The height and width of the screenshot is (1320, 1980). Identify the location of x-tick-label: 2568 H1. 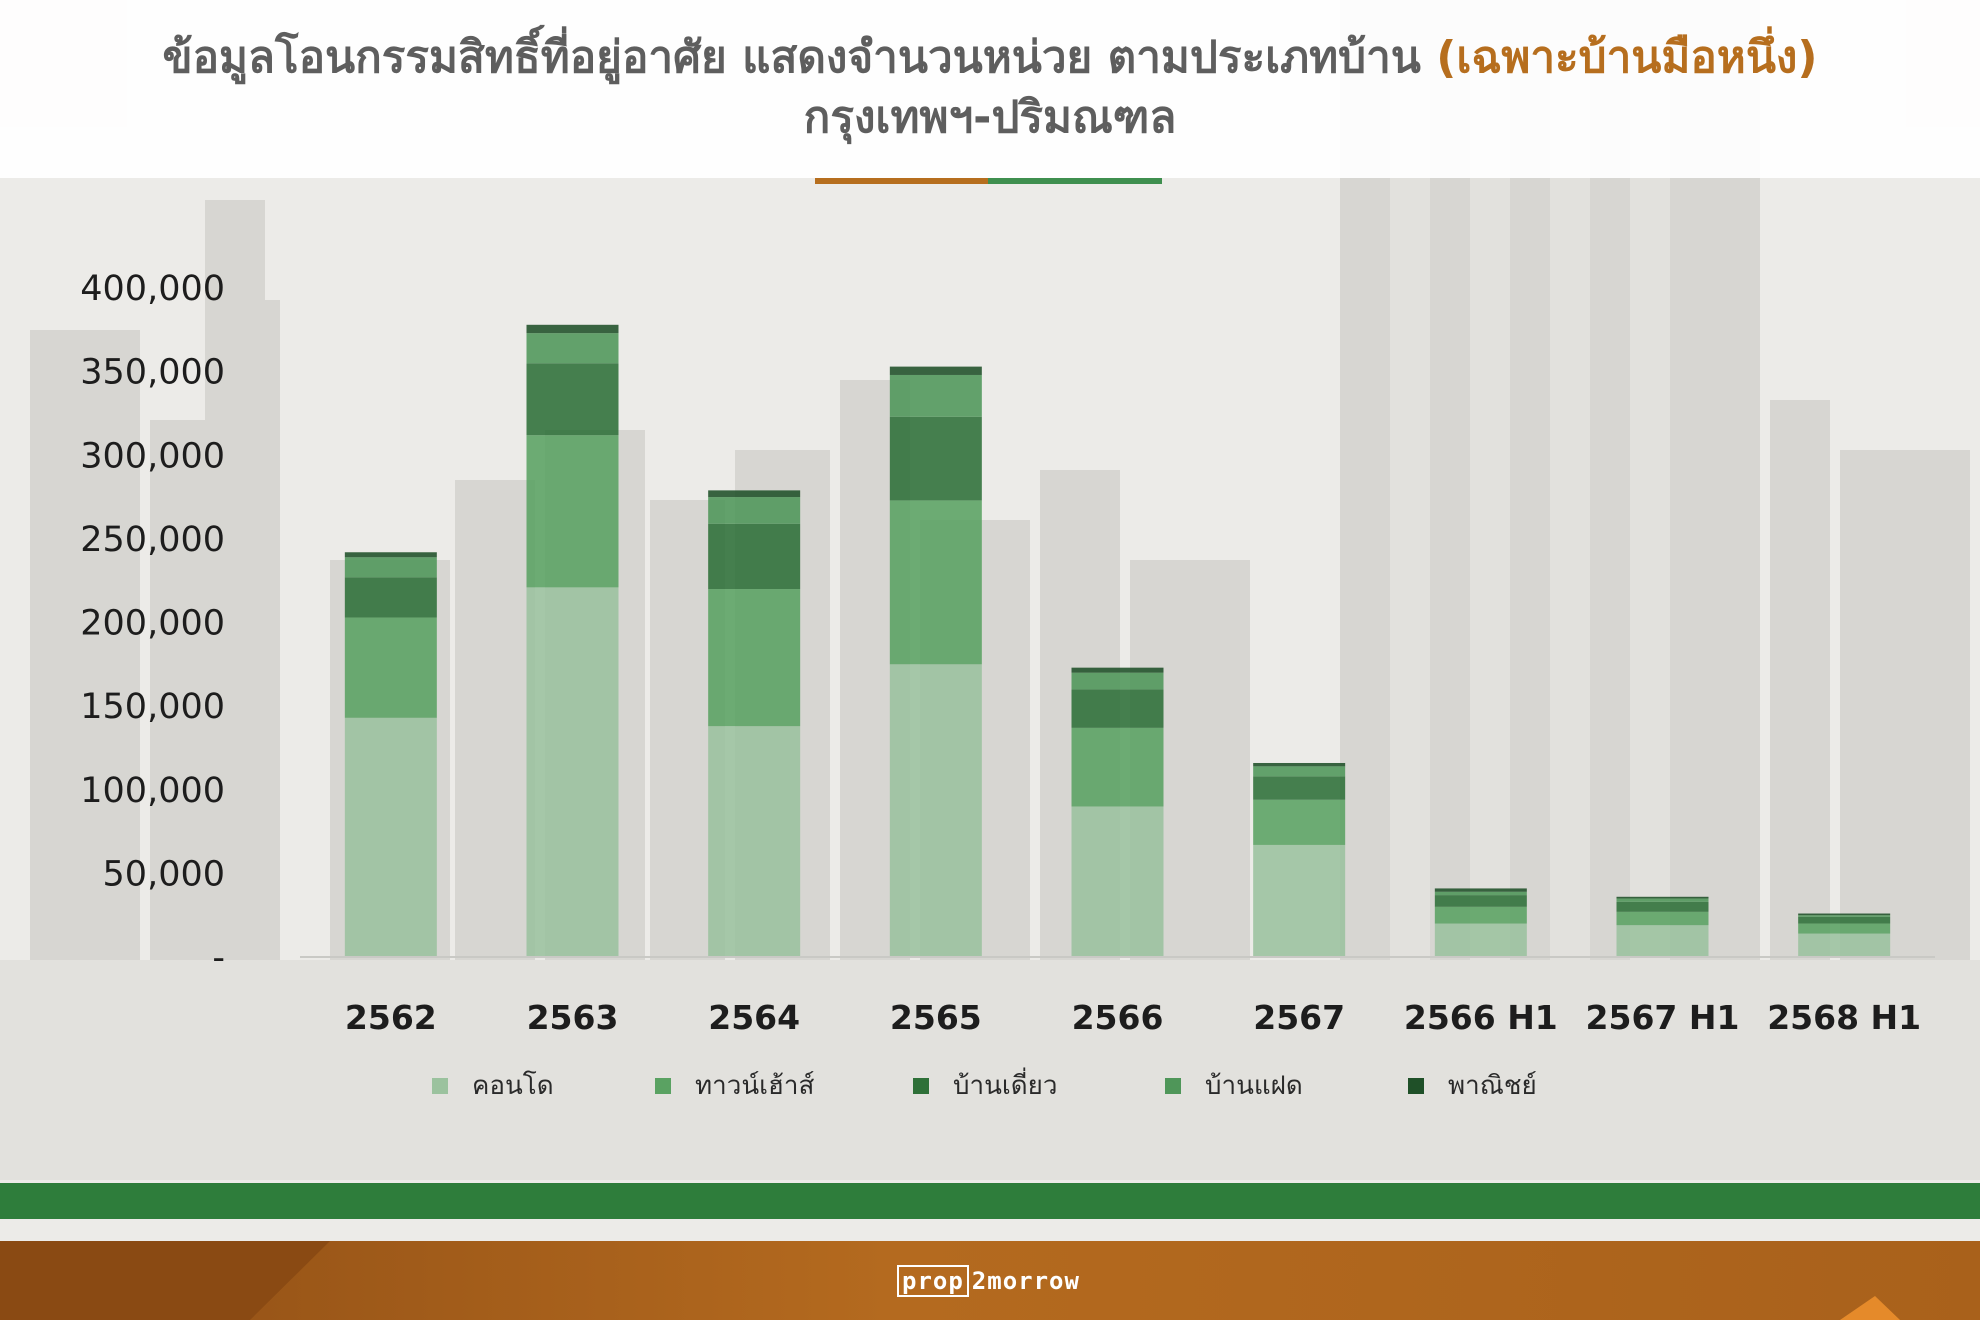
(1844, 1017).